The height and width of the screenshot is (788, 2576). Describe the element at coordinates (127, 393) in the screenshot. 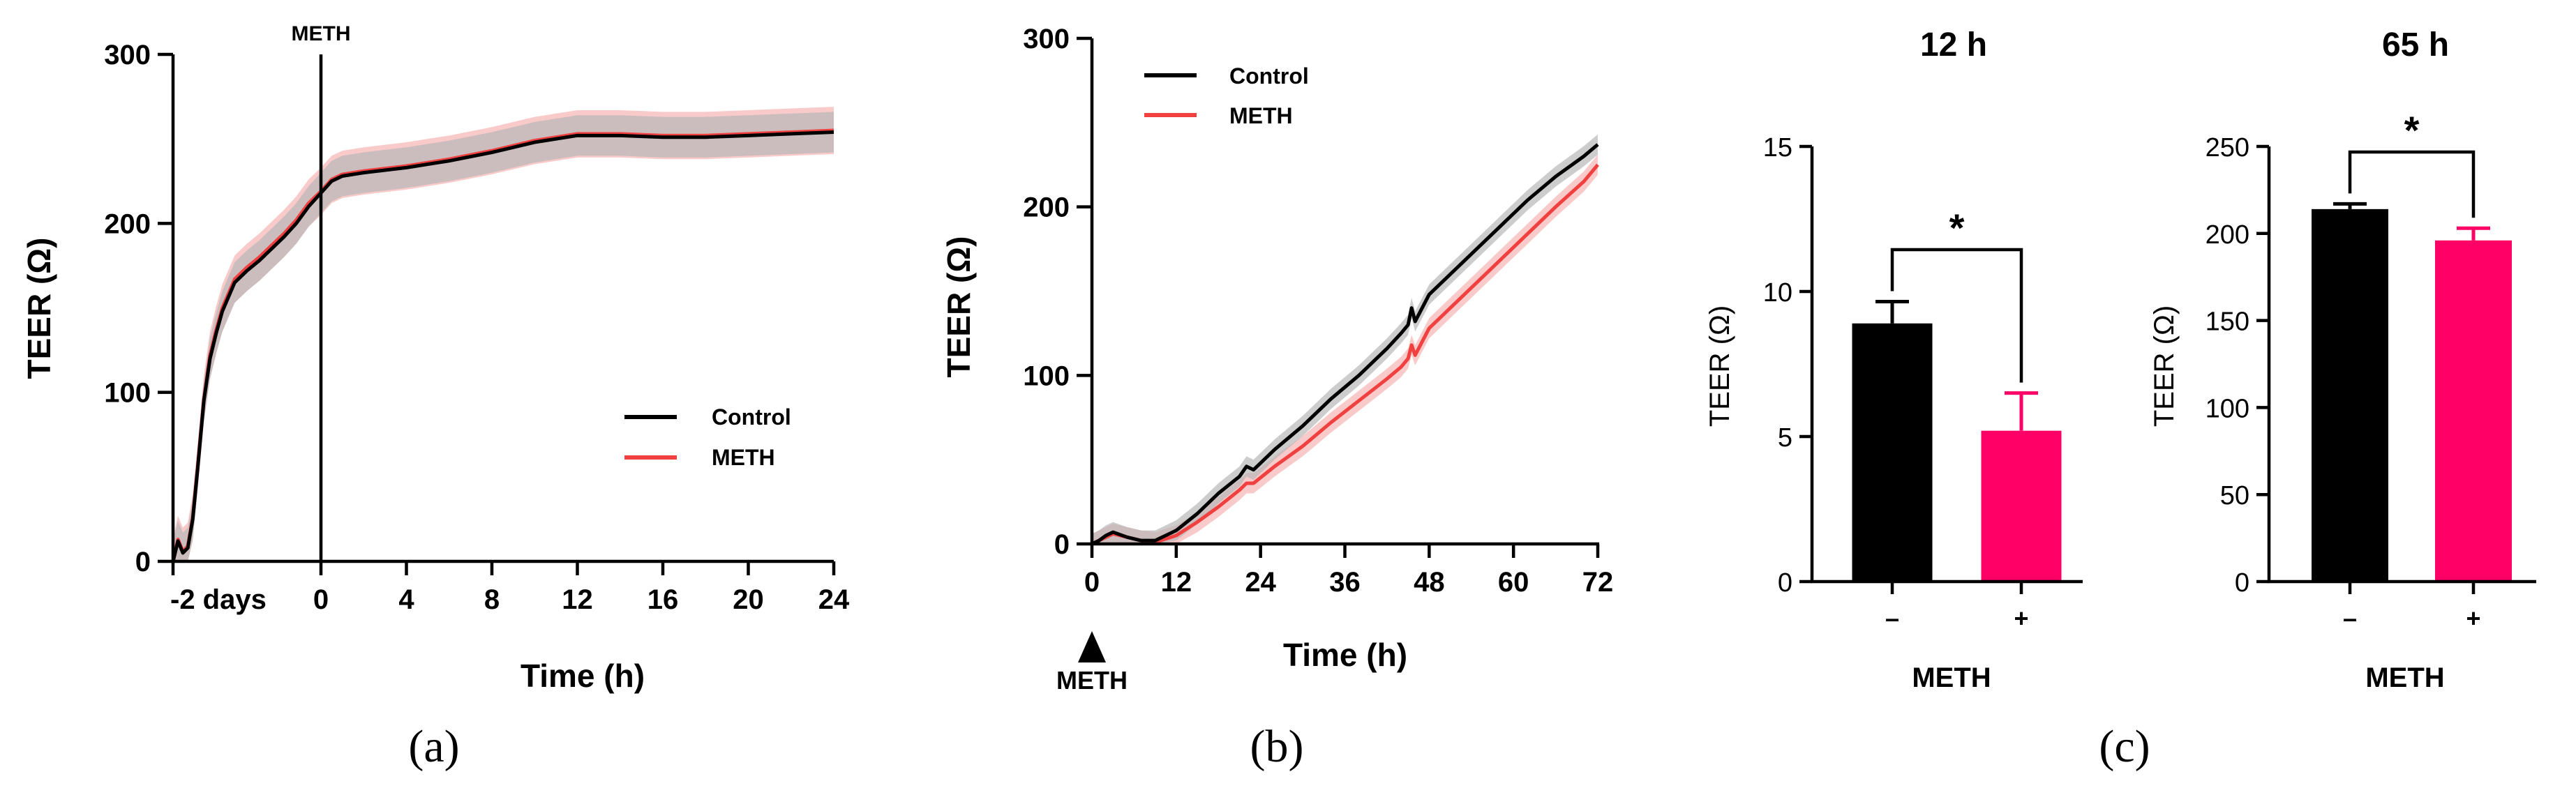

I see `panel-a-y-tick-label: 100` at that location.